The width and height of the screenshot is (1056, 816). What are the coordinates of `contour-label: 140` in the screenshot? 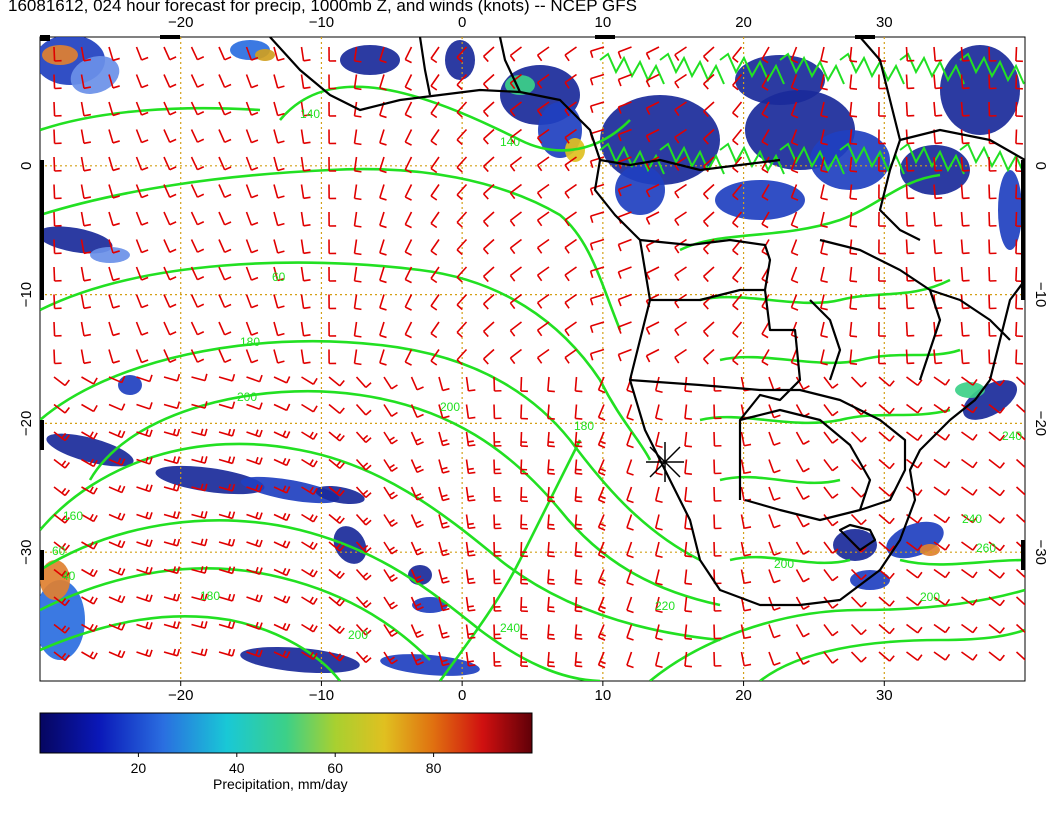 It's located at (310, 114).